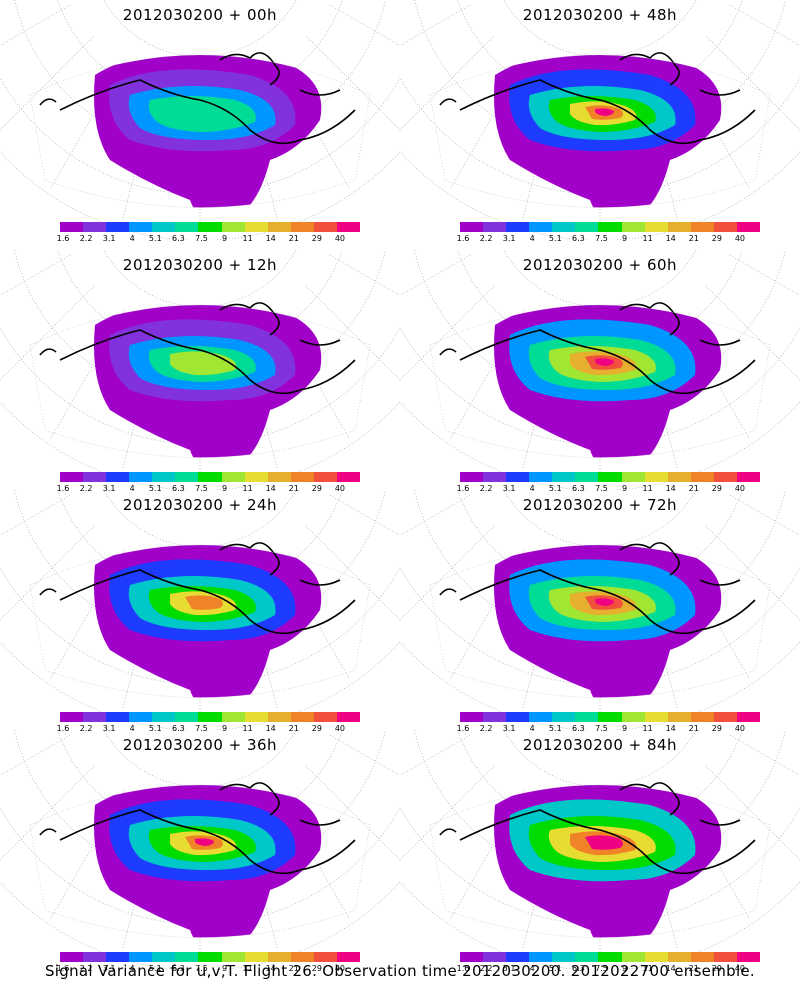 Image resolution: width=800 pixels, height=1000 pixels. What do you see at coordinates (509, 488) in the screenshot?
I see `colorbar-tick-label: 3.1` at bounding box center [509, 488].